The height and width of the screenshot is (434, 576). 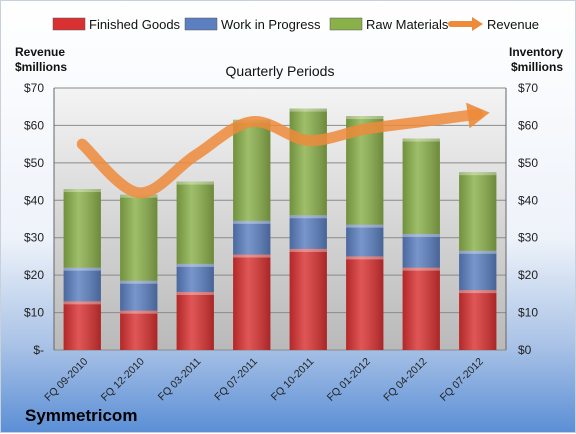 I want to click on revenue-line, so click(x=280, y=153).